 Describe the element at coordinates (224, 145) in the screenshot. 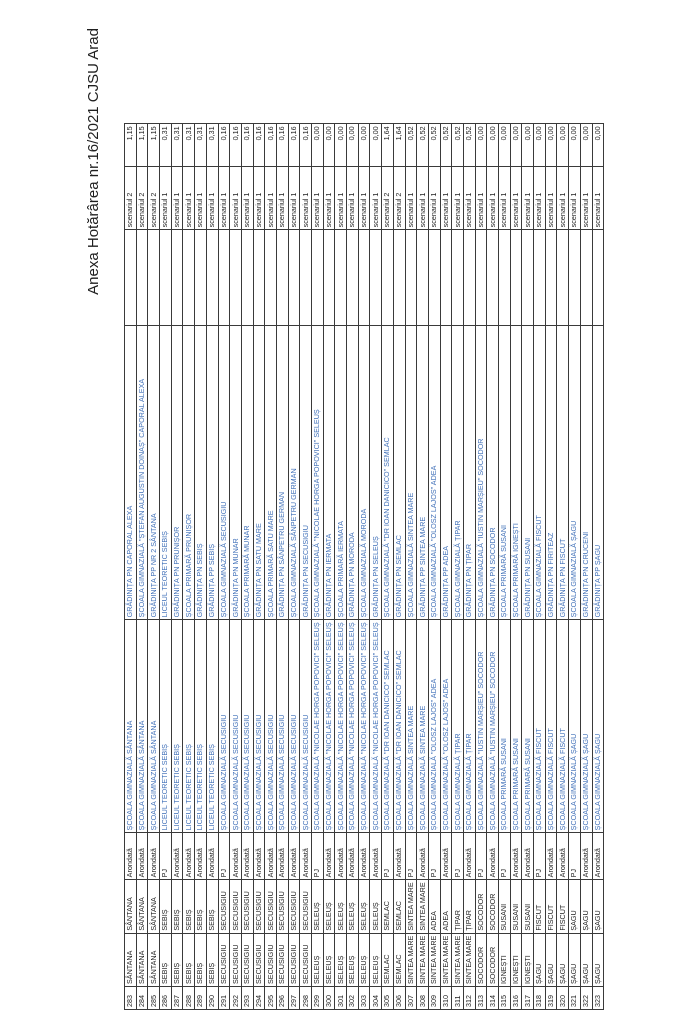

I see `rate-value-cell: 0,16` at that location.